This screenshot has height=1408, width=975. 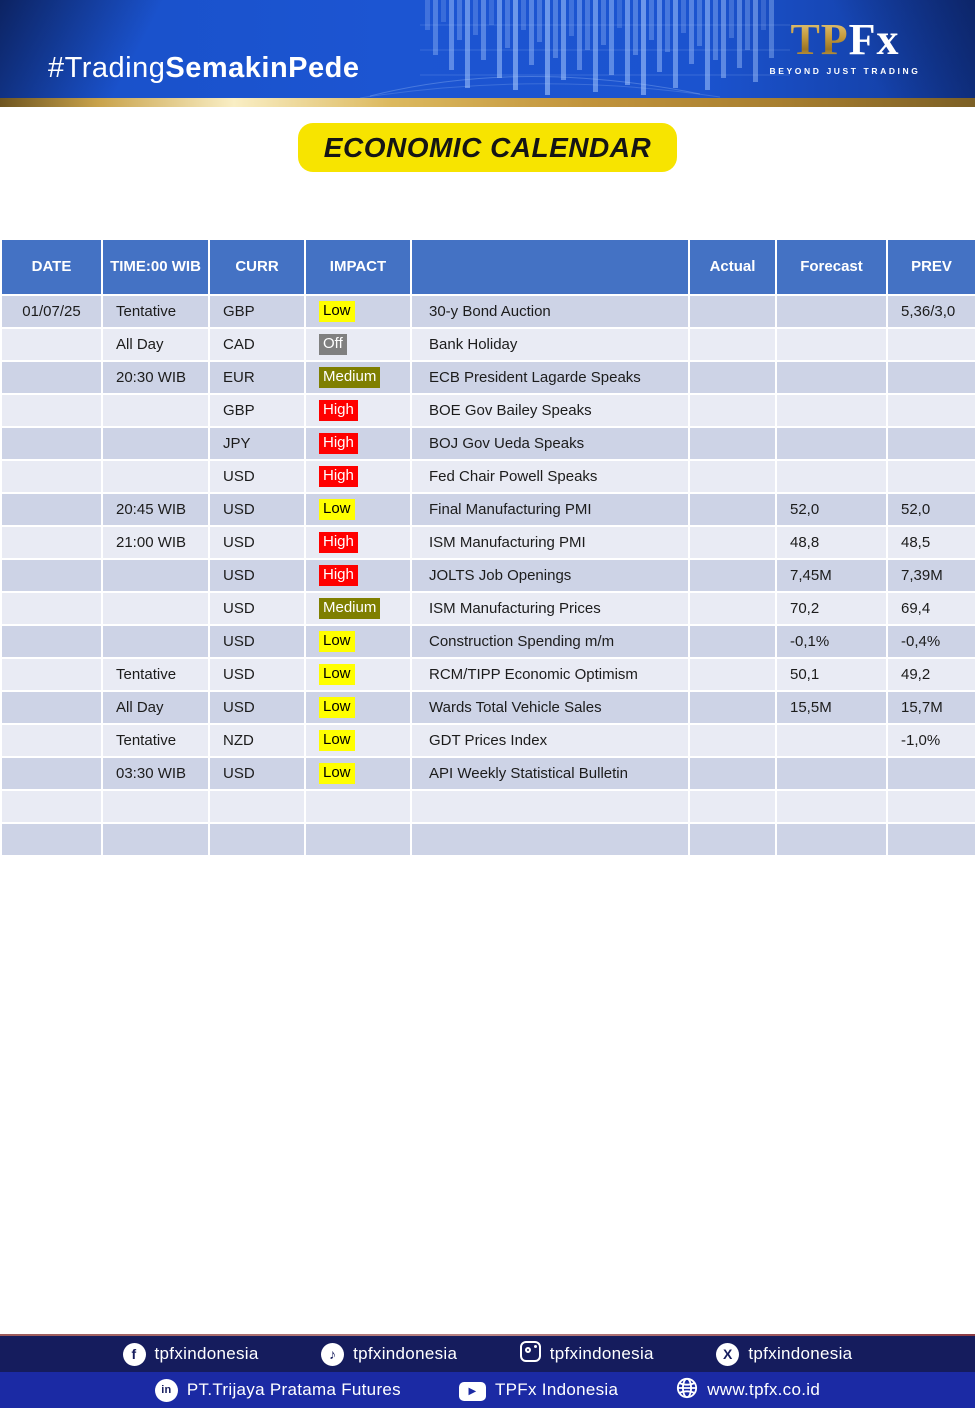 I want to click on info-label: TPFx Indonesia, so click(x=556, y=1389).